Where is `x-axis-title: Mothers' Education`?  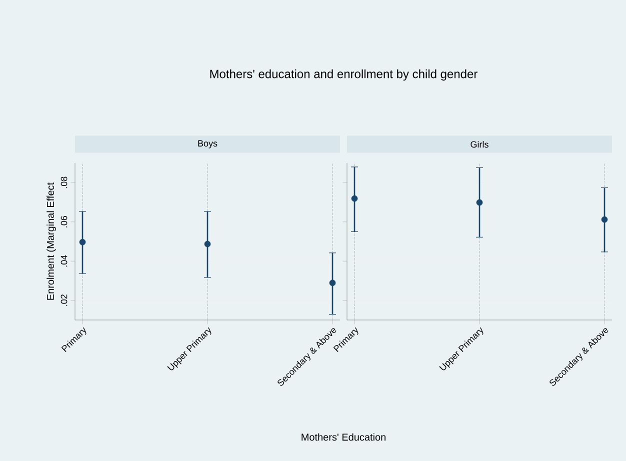
x-axis-title: Mothers' Education is located at coordinates (344, 437).